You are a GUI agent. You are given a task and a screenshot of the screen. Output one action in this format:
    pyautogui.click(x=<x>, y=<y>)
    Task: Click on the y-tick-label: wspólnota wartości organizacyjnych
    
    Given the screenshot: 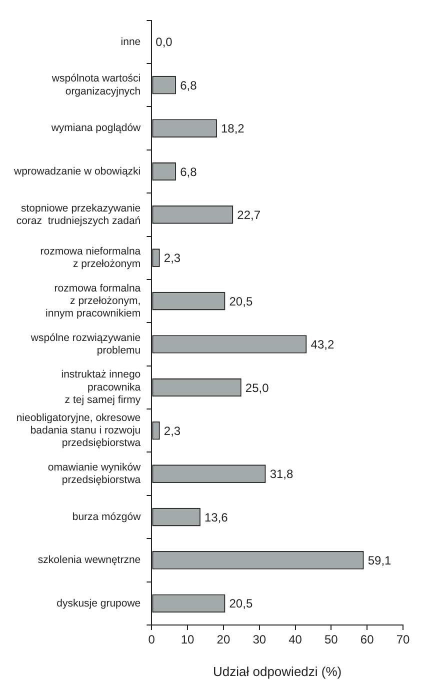 What is the action you would take?
    pyautogui.click(x=95, y=85)
    